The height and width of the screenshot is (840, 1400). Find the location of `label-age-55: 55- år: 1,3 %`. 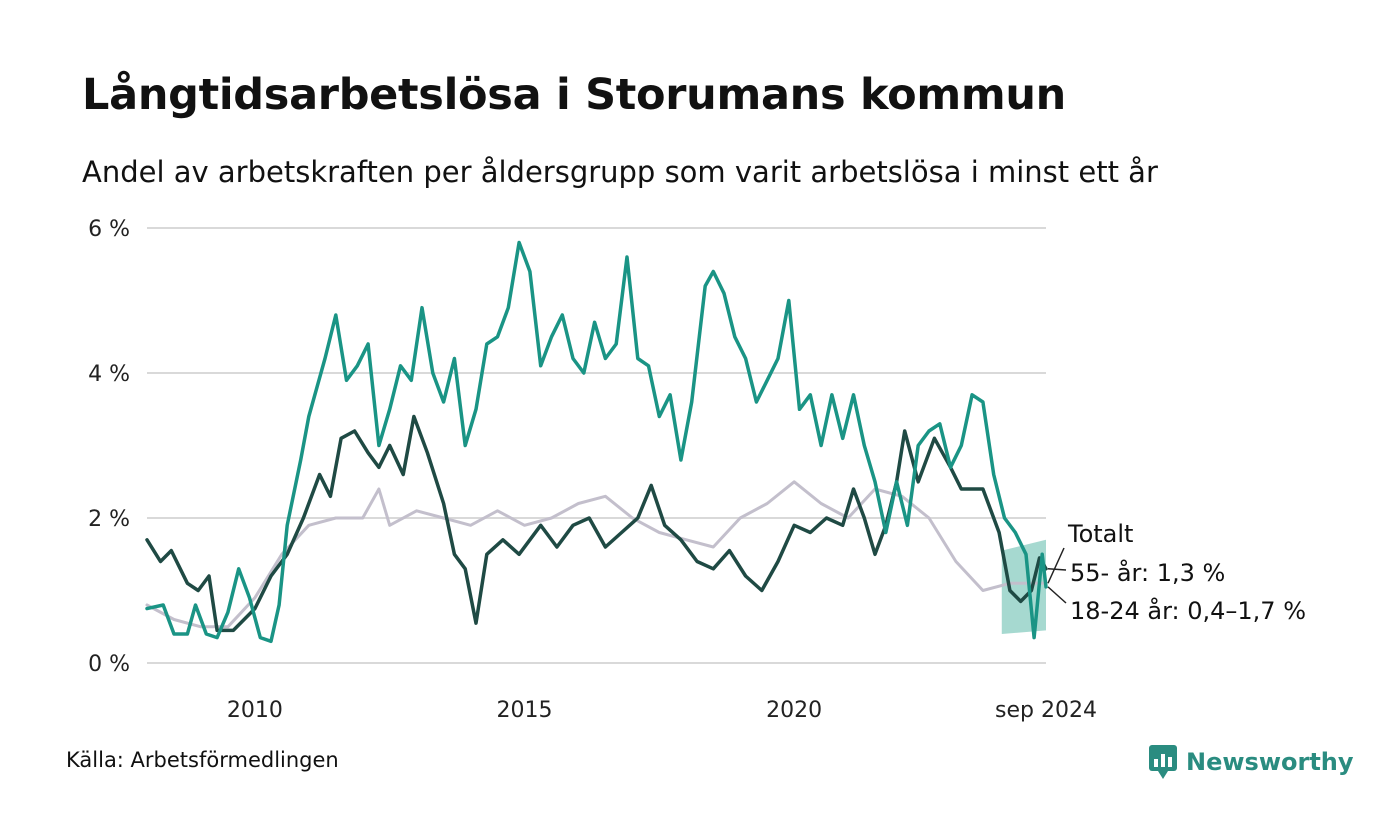

label-age-55: 55- år: 1,3 % is located at coordinates (1147, 572).